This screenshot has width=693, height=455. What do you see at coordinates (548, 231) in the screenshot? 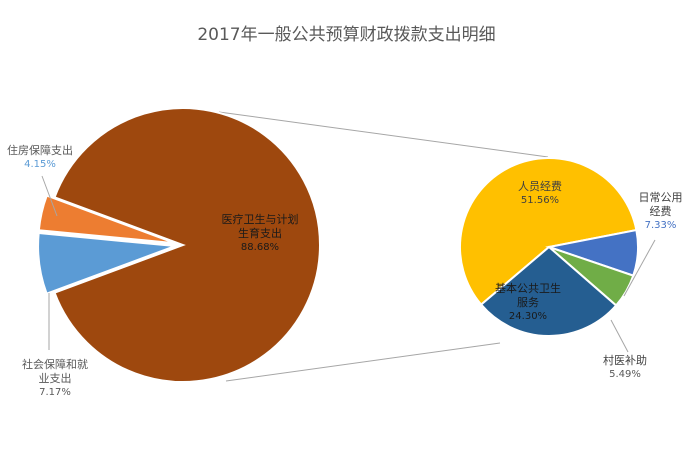
I see `pie-slice-staff` at bounding box center [548, 231].